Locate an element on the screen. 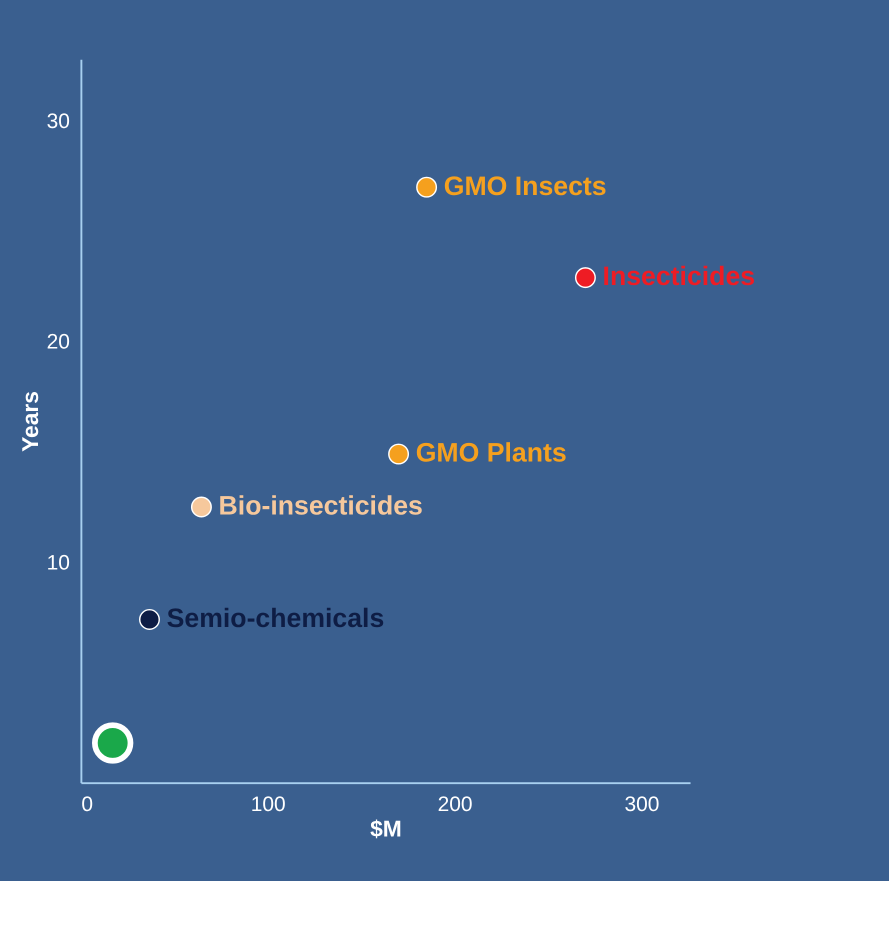 The image size is (889, 935). x-tick-label: 200 is located at coordinates (455, 804).